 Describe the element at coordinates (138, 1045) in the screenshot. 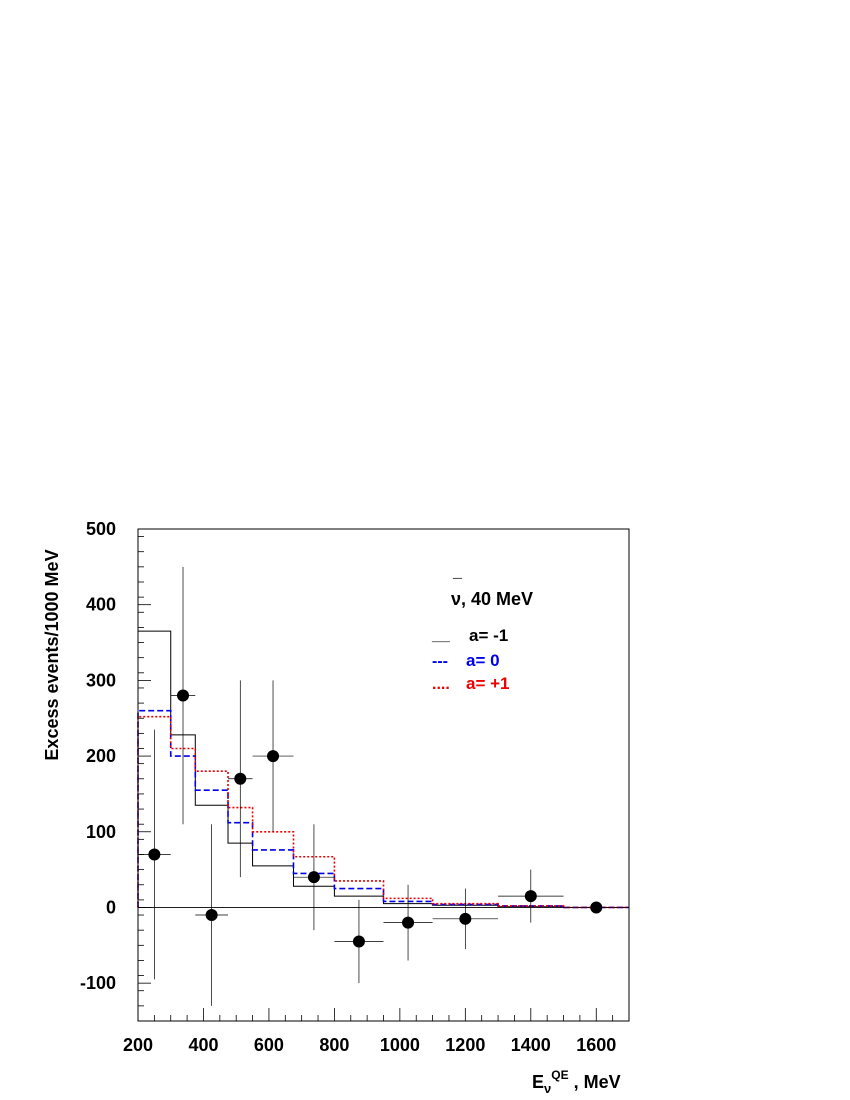

I see `x-tick-label: 200` at that location.